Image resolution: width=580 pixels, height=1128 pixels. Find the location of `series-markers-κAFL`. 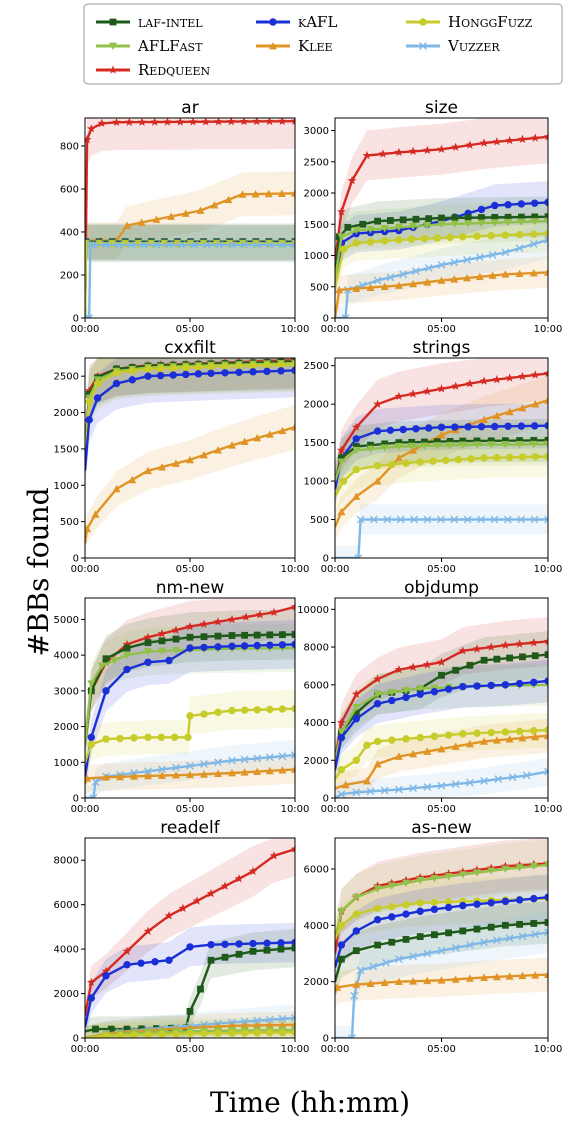

series-markers-κAFL is located at coordinates (190, 395).